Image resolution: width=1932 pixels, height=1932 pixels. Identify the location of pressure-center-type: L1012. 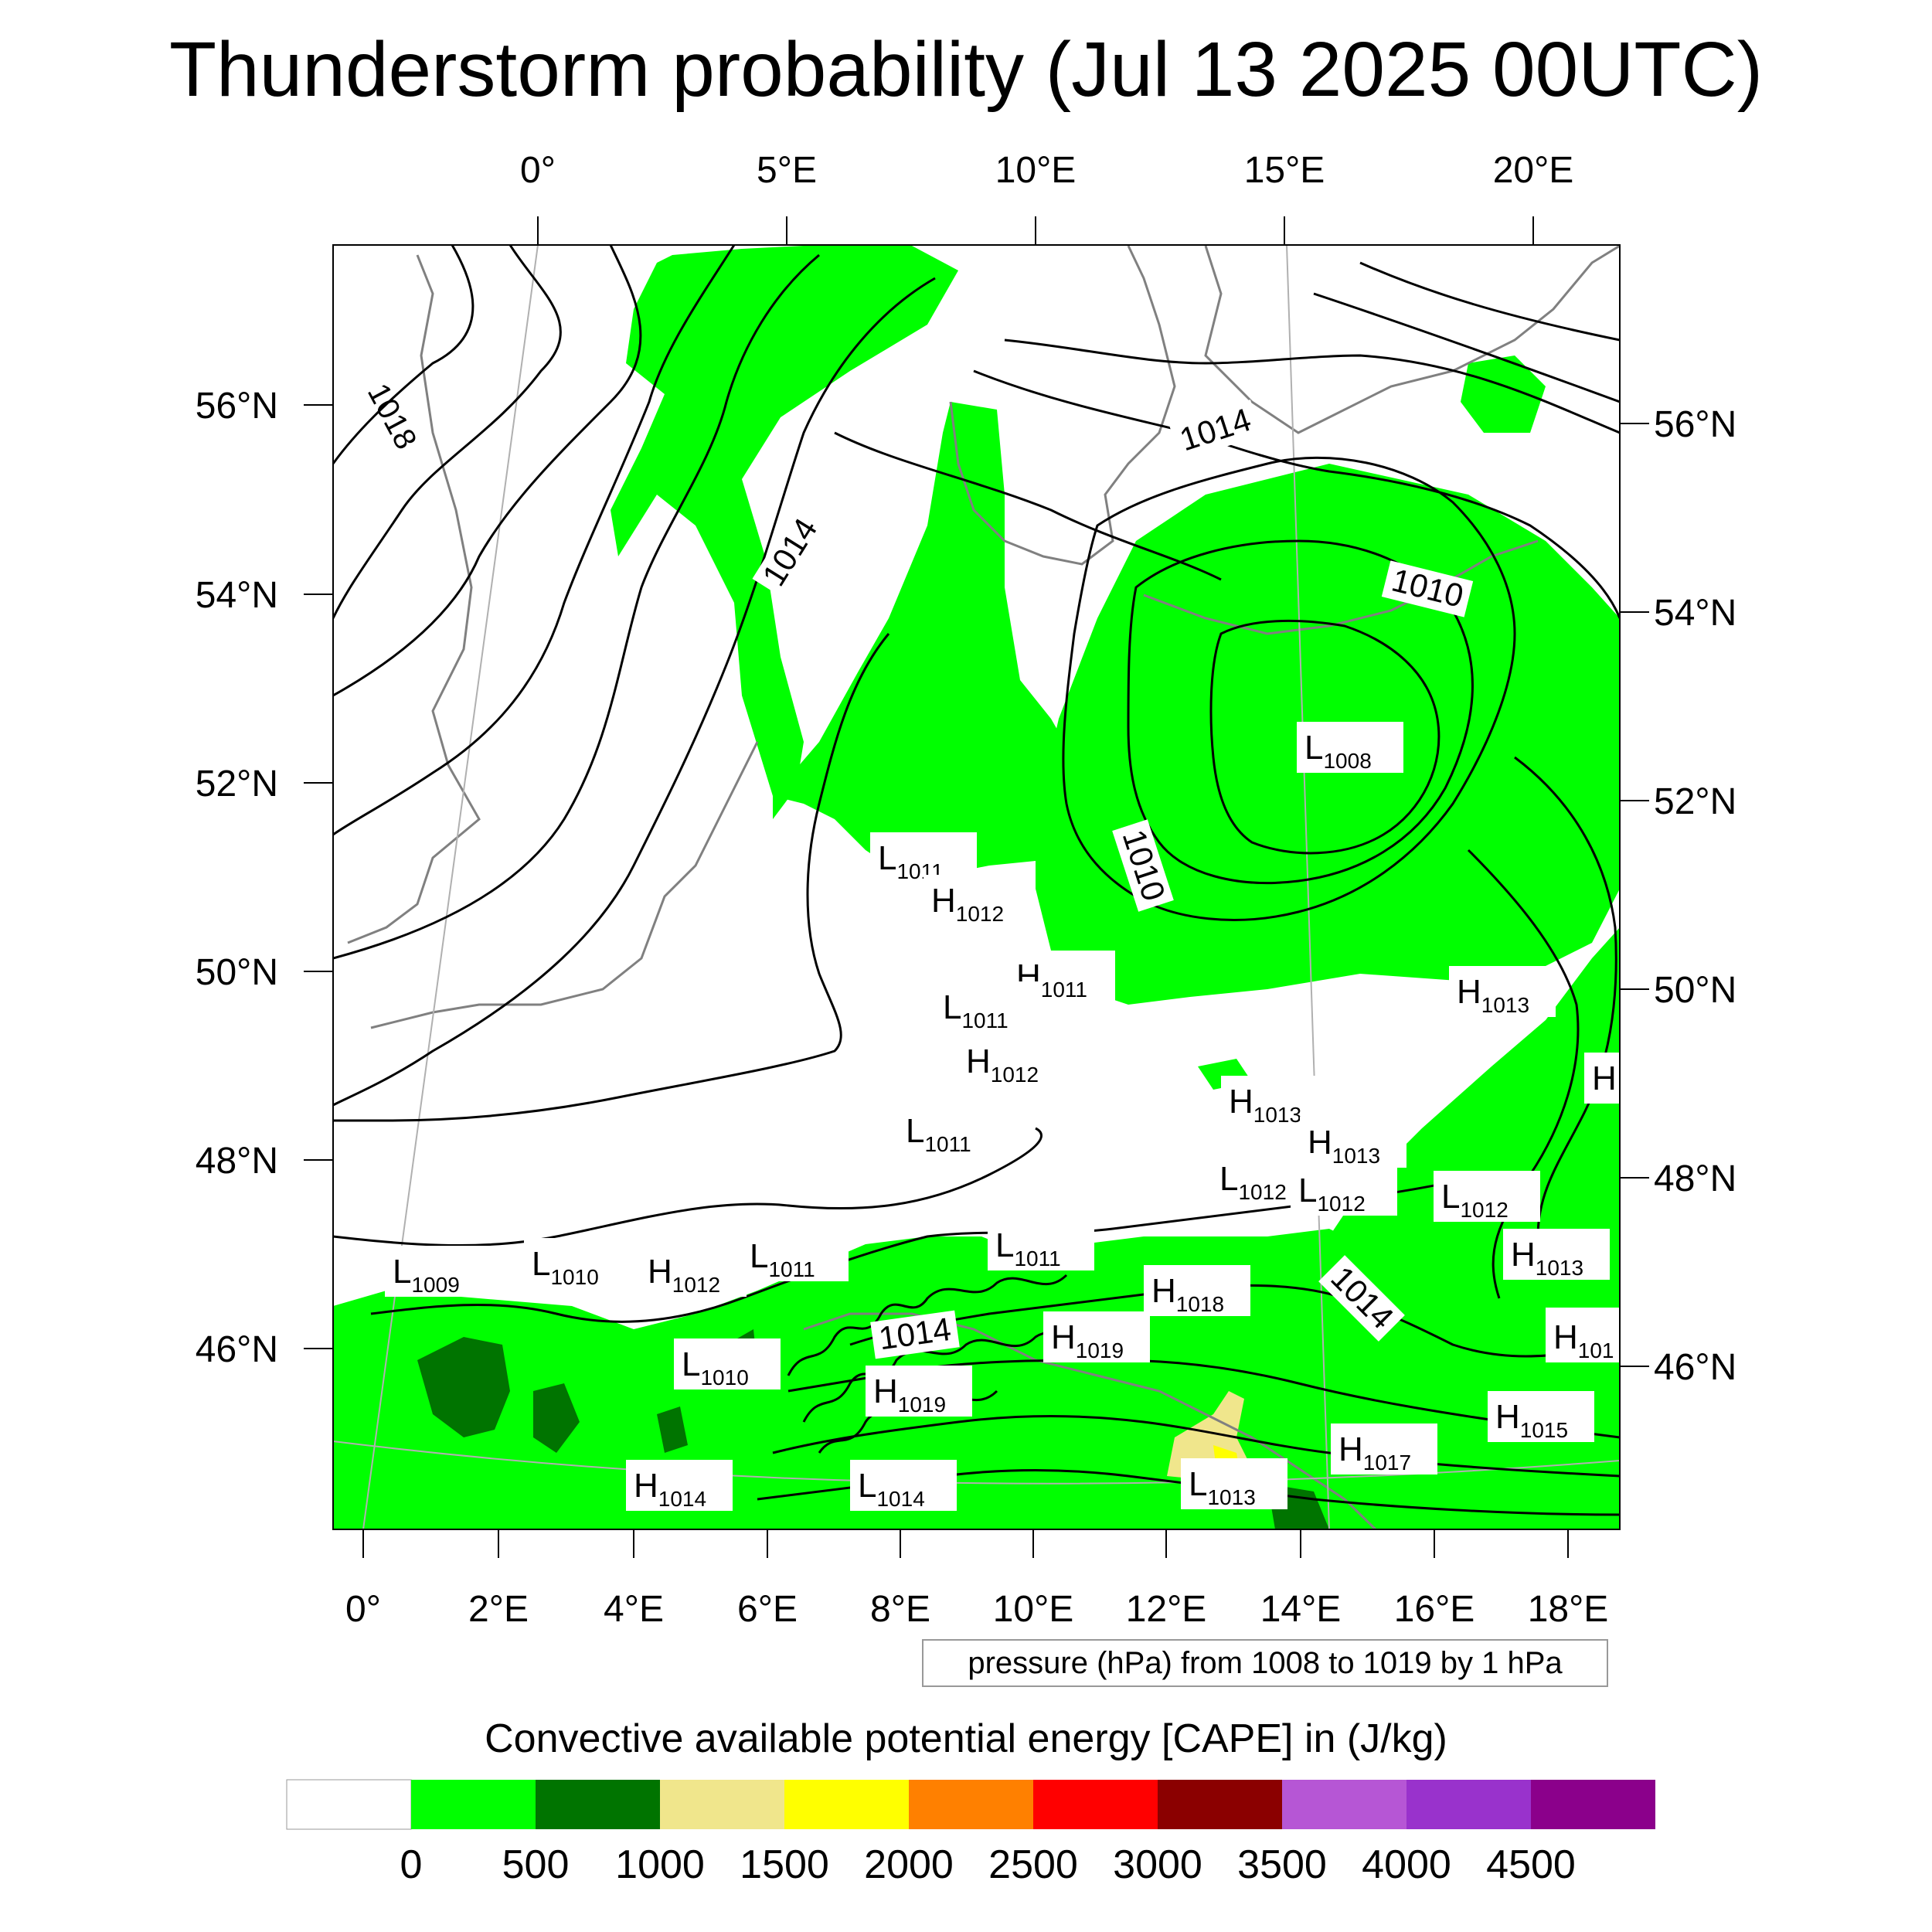
(1332, 1194).